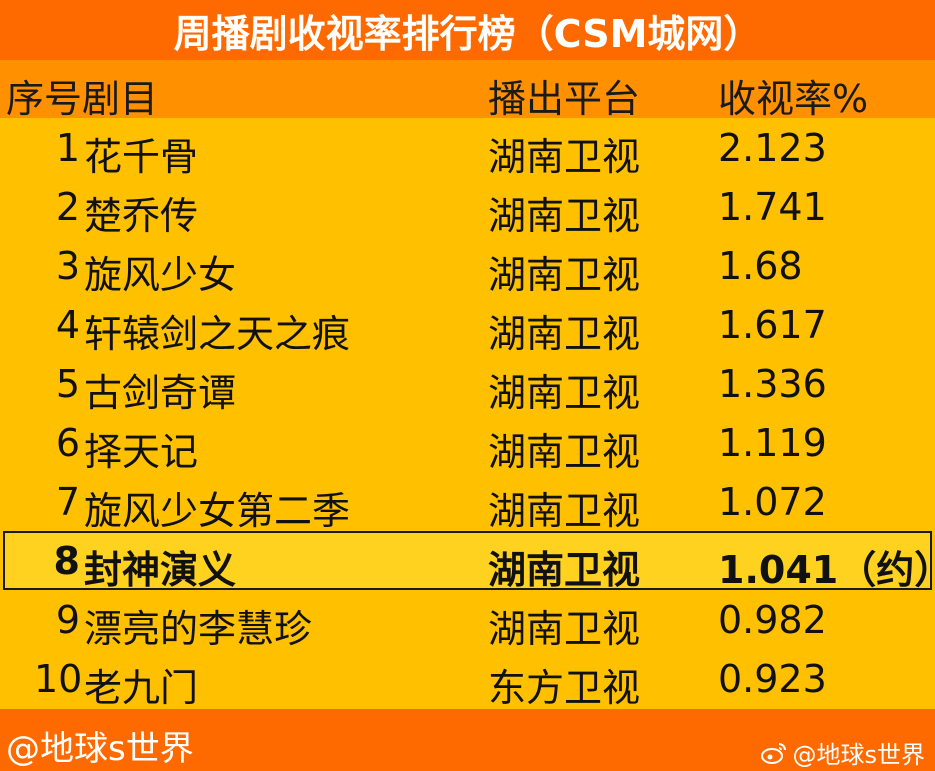 Image resolution: width=935 pixels, height=771 pixels. Describe the element at coordinates (467, 266) in the screenshot. I see `table-row: 3 旋风少女 湖南卫视 1.68` at that location.